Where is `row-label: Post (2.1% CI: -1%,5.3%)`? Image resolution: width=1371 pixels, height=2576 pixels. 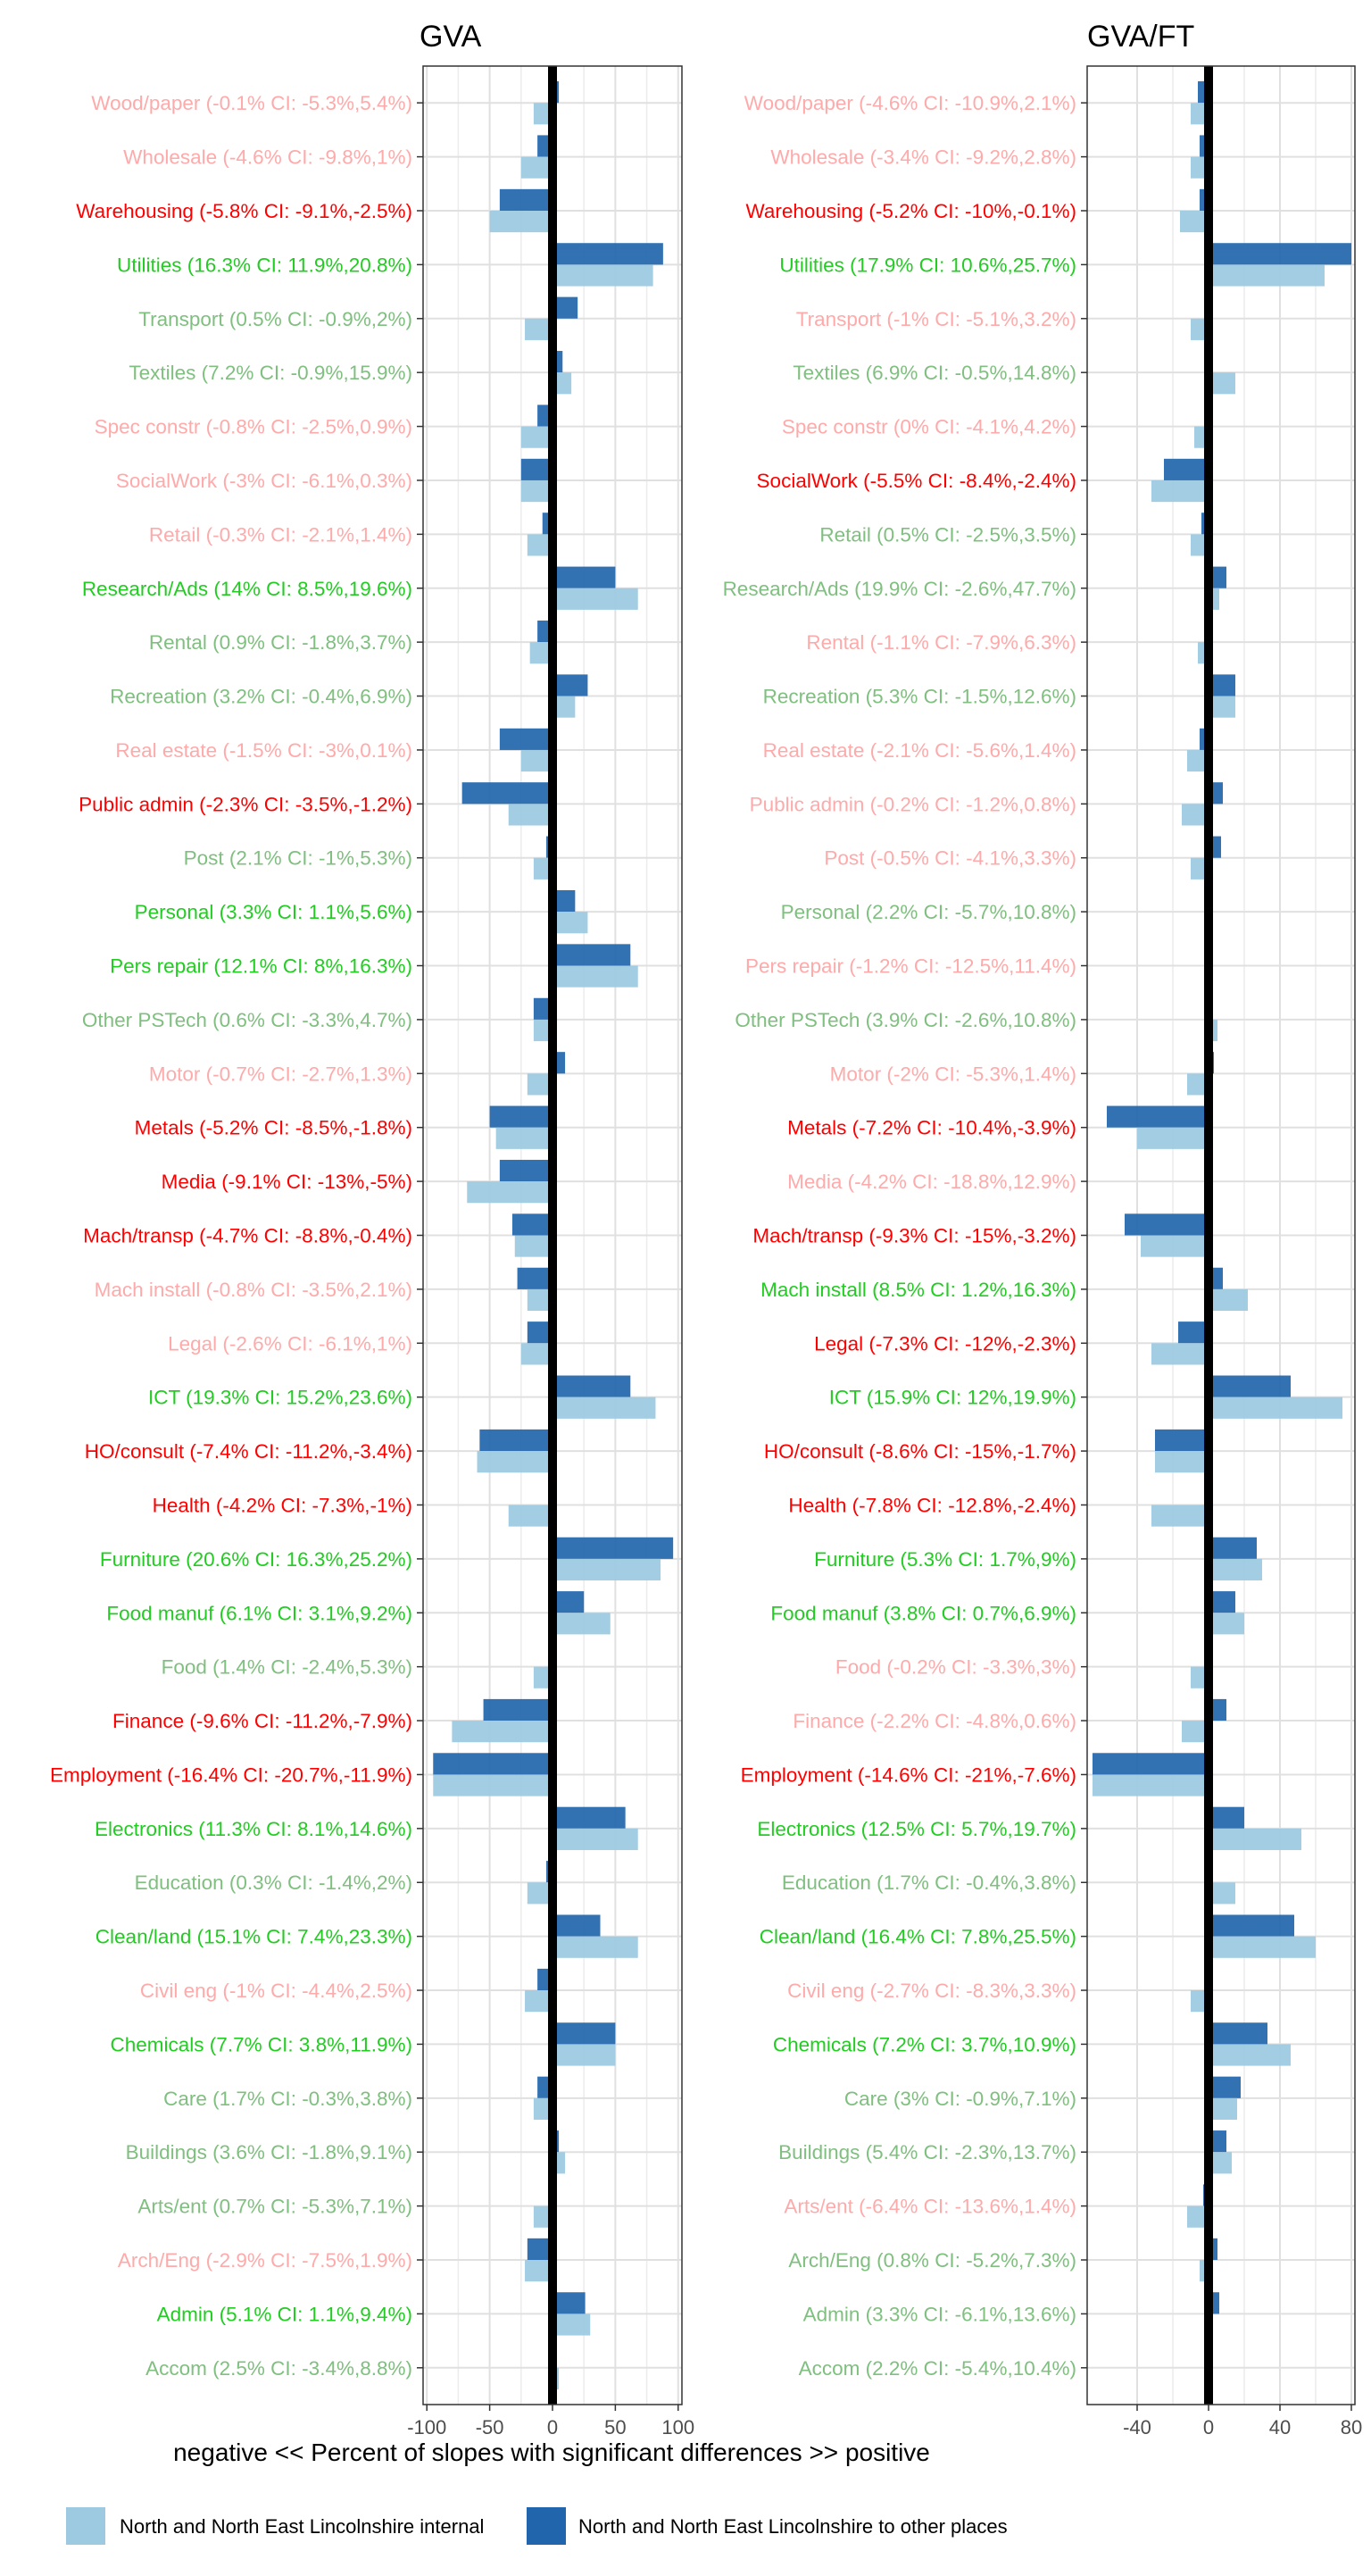
row-label: Post (2.1% CI: -1%,5.3%) is located at coordinates (298, 858).